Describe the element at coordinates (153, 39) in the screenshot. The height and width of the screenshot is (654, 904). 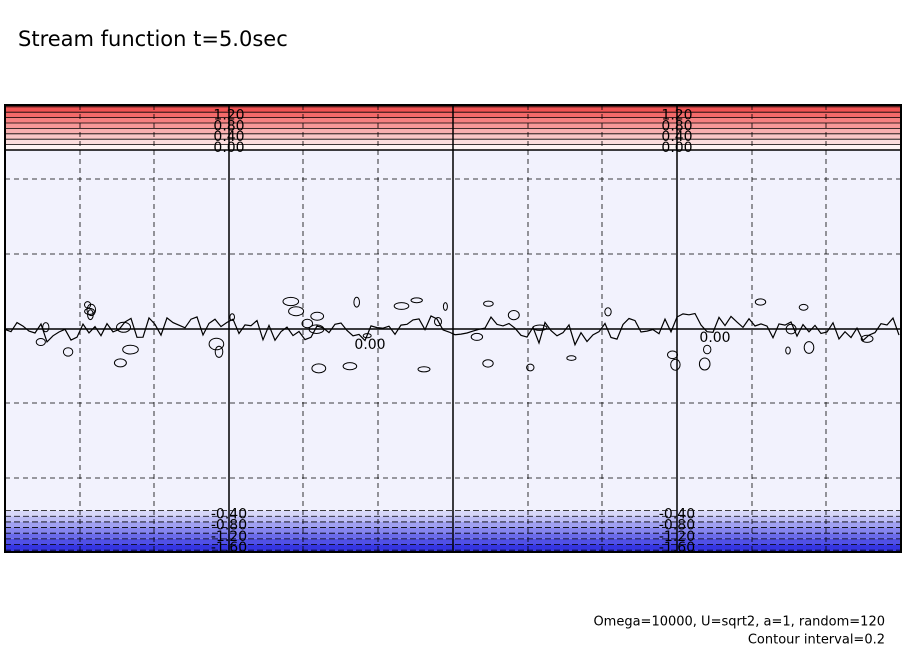
I see `chart-title: Stream function t=5.0sec` at that location.